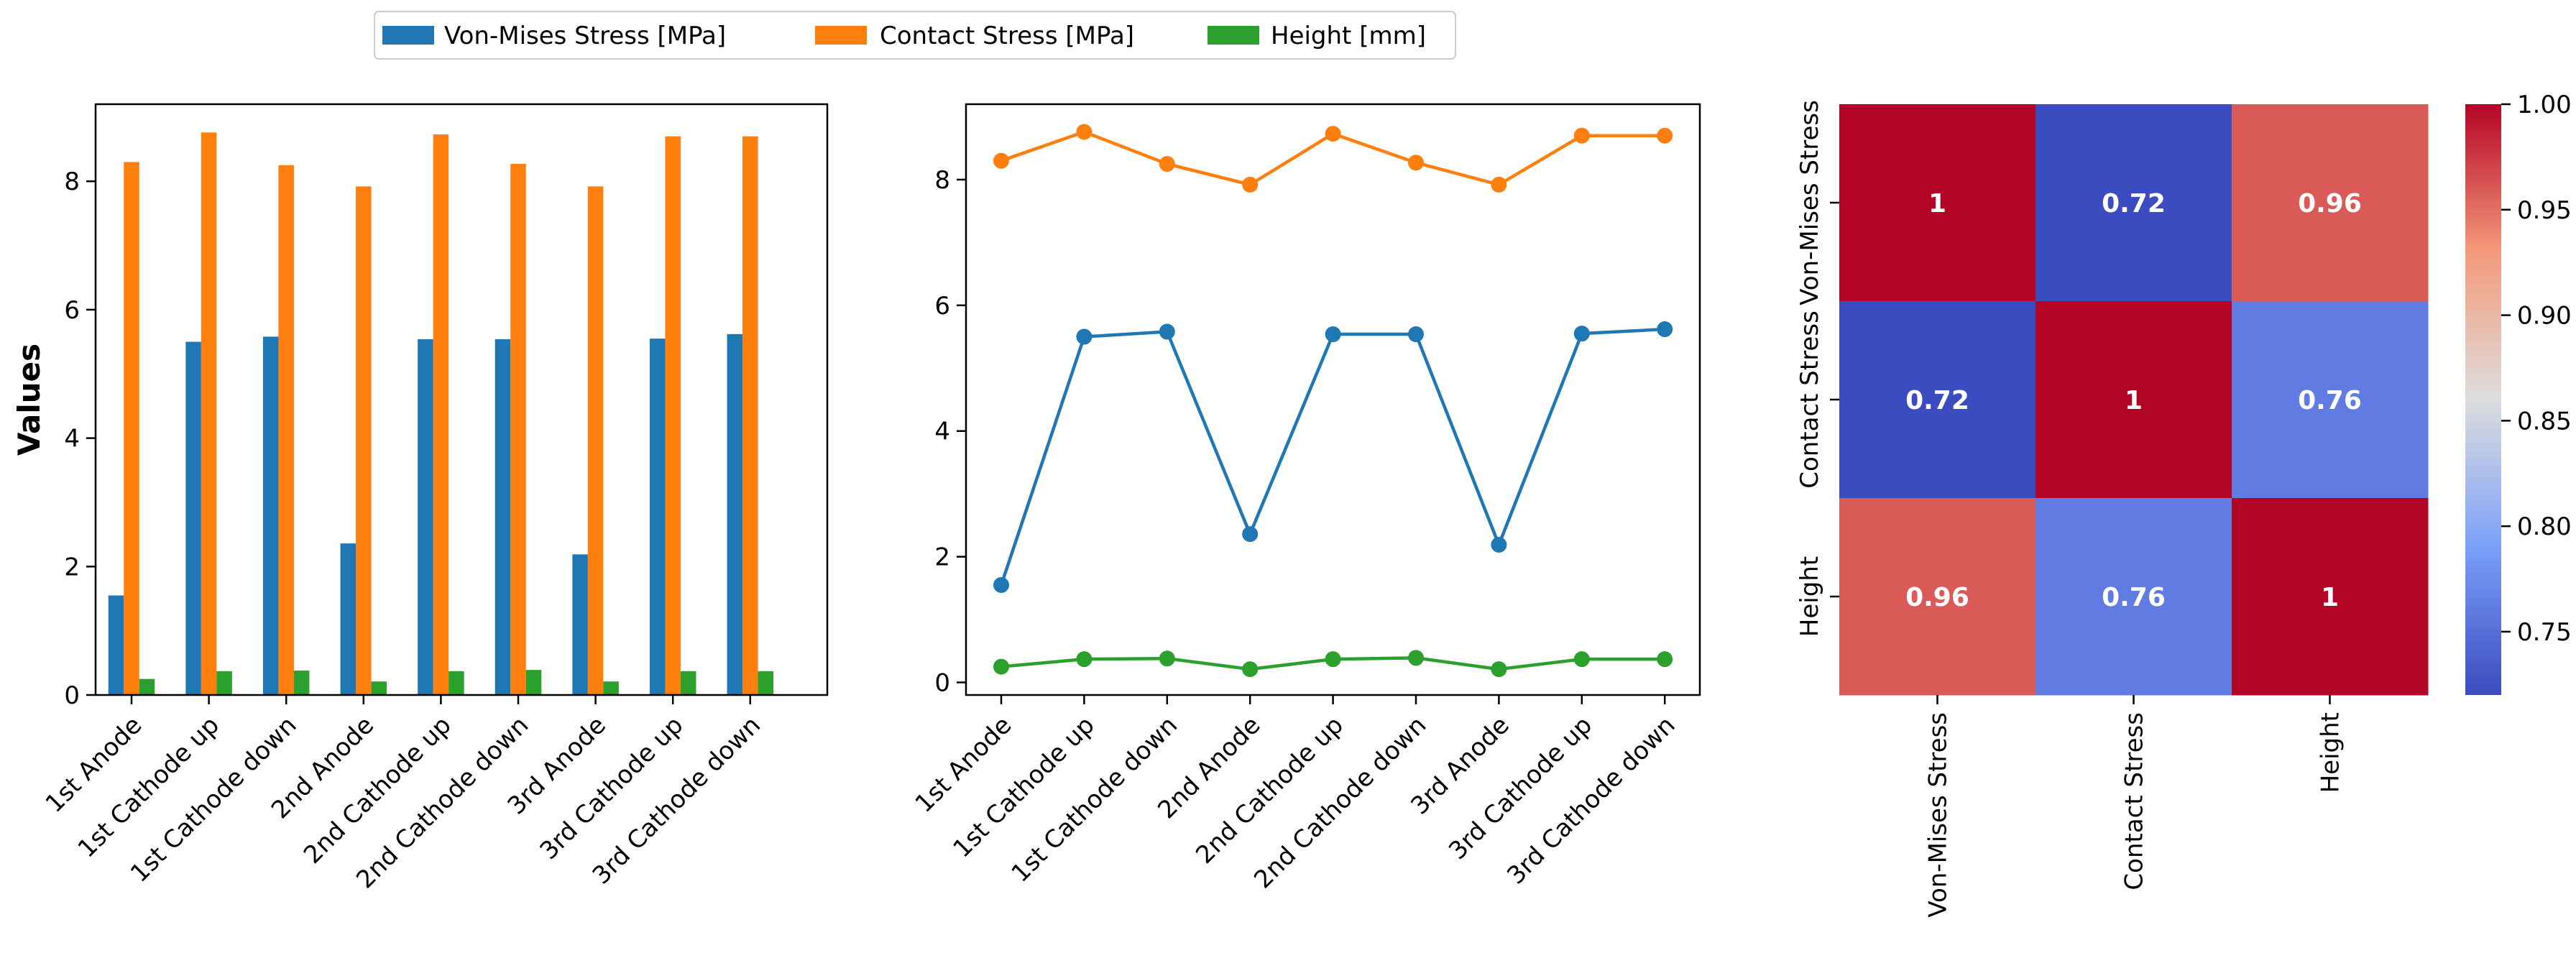 The height and width of the screenshot is (953, 2576). I want to click on point-von-mises-stress-mpa-2nd-cathode-down, so click(1416, 334).